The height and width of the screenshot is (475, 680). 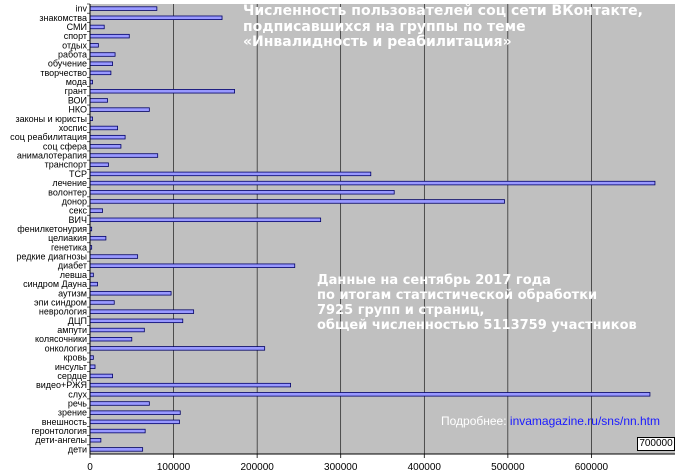 What do you see at coordinates (71, 367) in the screenshot?
I see `category-label: инсульт` at bounding box center [71, 367].